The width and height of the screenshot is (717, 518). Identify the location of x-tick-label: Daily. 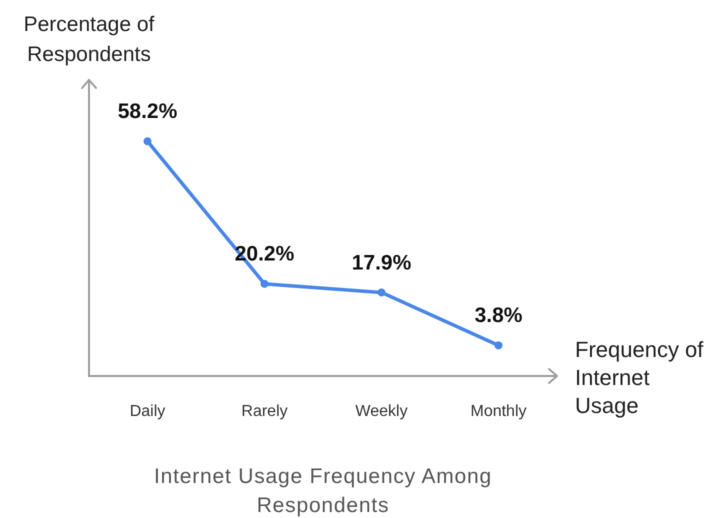
(148, 411).